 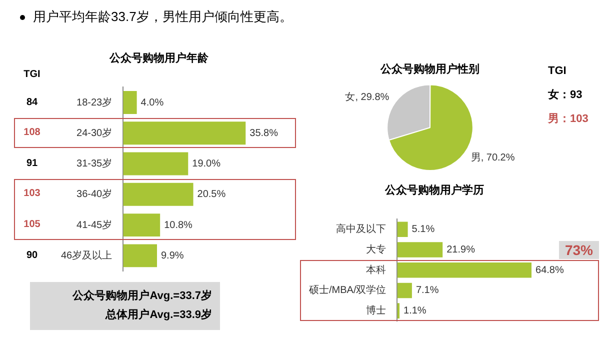 What do you see at coordinates (159, 58) in the screenshot?
I see `chart-title: 公众号购物用户年龄` at bounding box center [159, 58].